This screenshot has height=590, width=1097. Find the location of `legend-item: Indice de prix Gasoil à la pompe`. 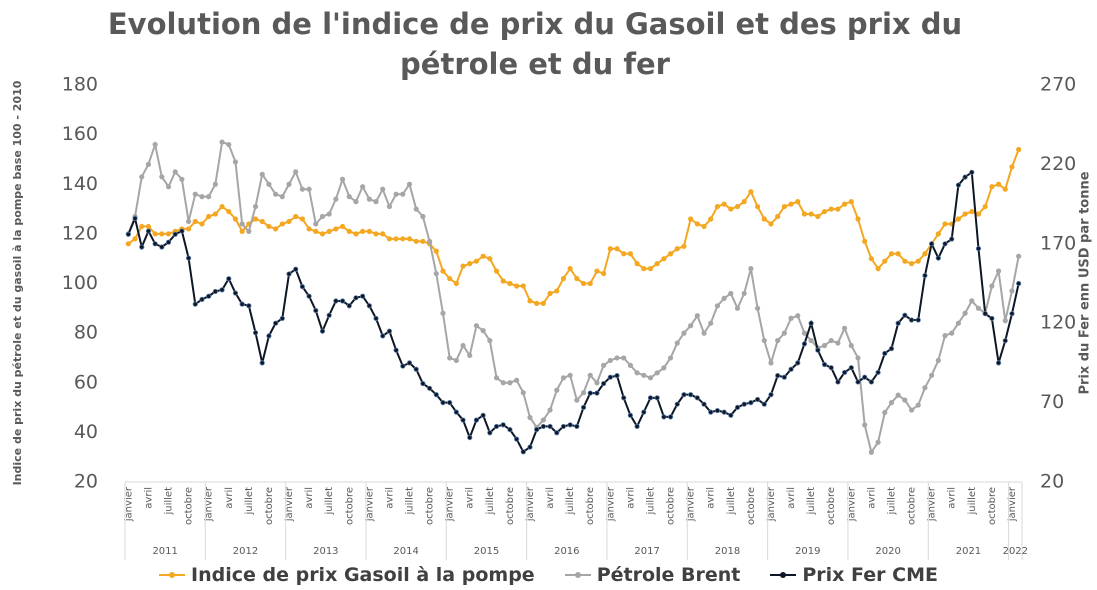

legend-item: Indice de prix Gasoil à la pompe is located at coordinates (347, 575).